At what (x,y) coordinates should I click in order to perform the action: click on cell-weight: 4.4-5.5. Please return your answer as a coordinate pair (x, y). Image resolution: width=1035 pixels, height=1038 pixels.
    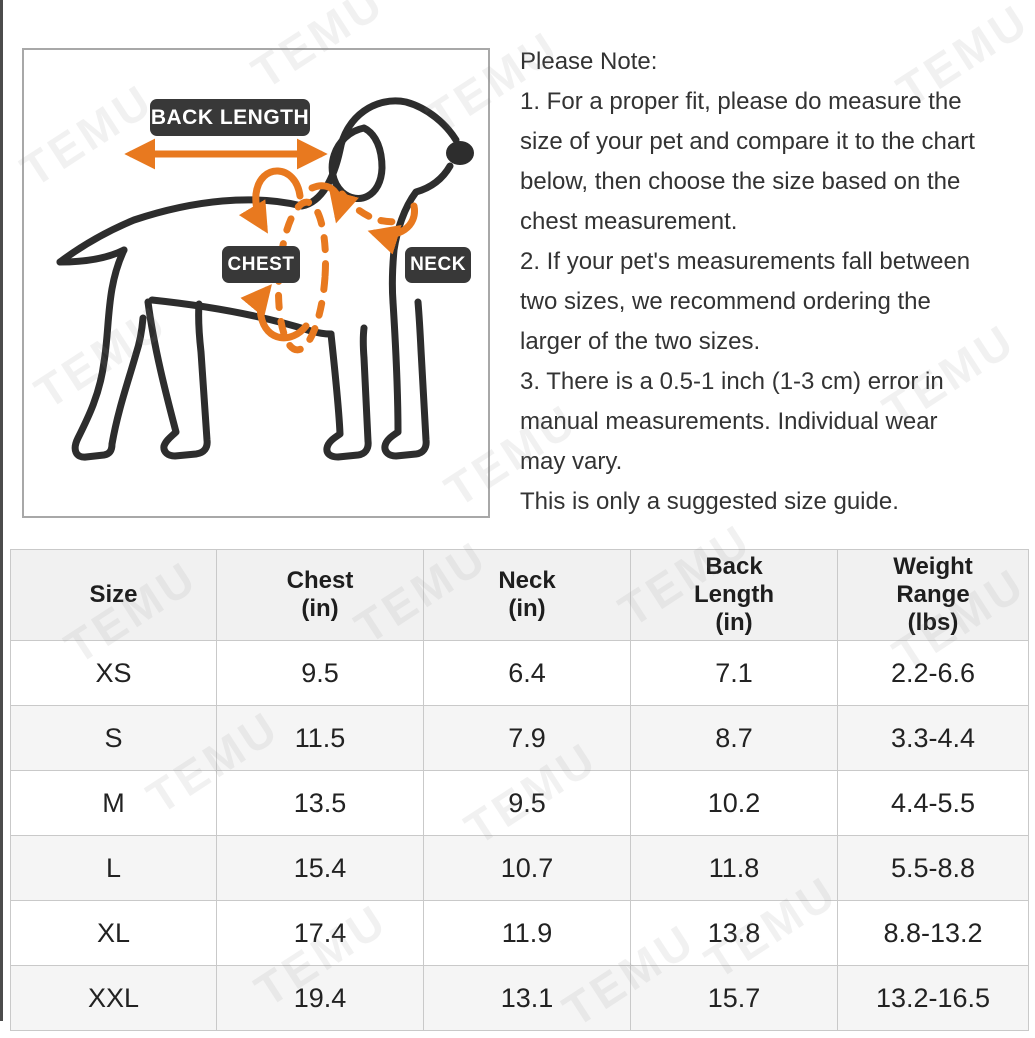
    Looking at the image, I should click on (933, 803).